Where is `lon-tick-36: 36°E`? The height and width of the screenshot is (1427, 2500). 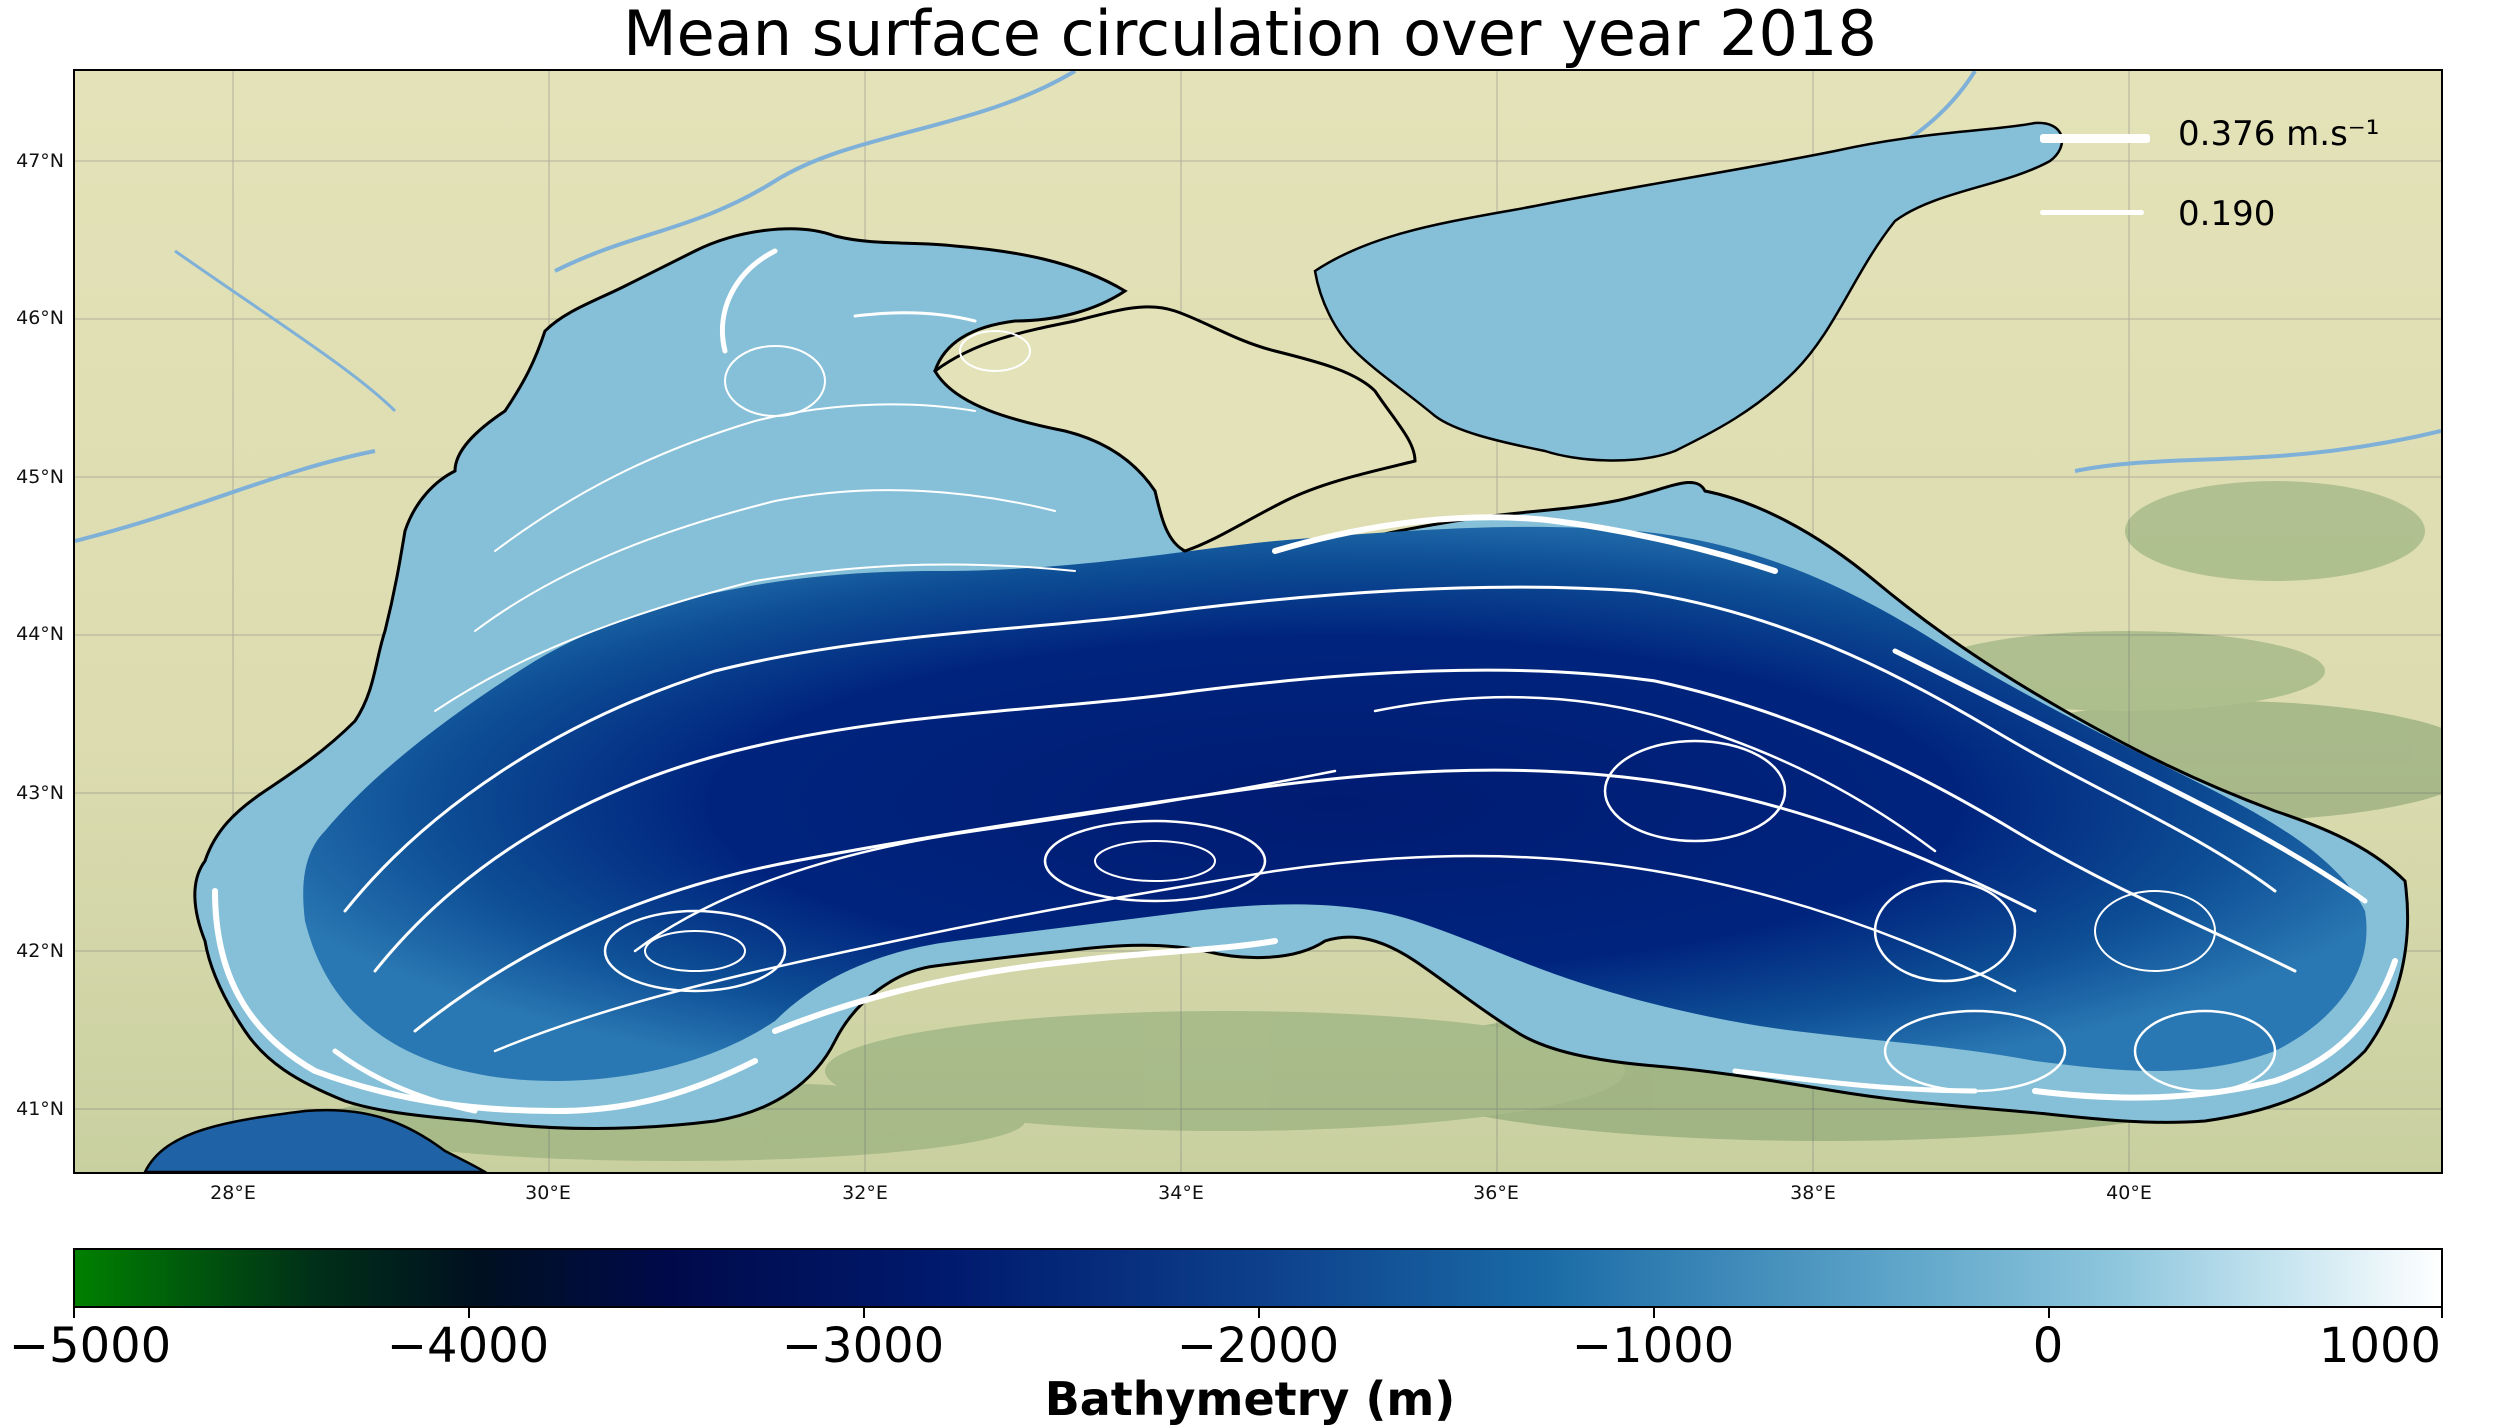
lon-tick-36: 36°E is located at coordinates (1496, 1193).